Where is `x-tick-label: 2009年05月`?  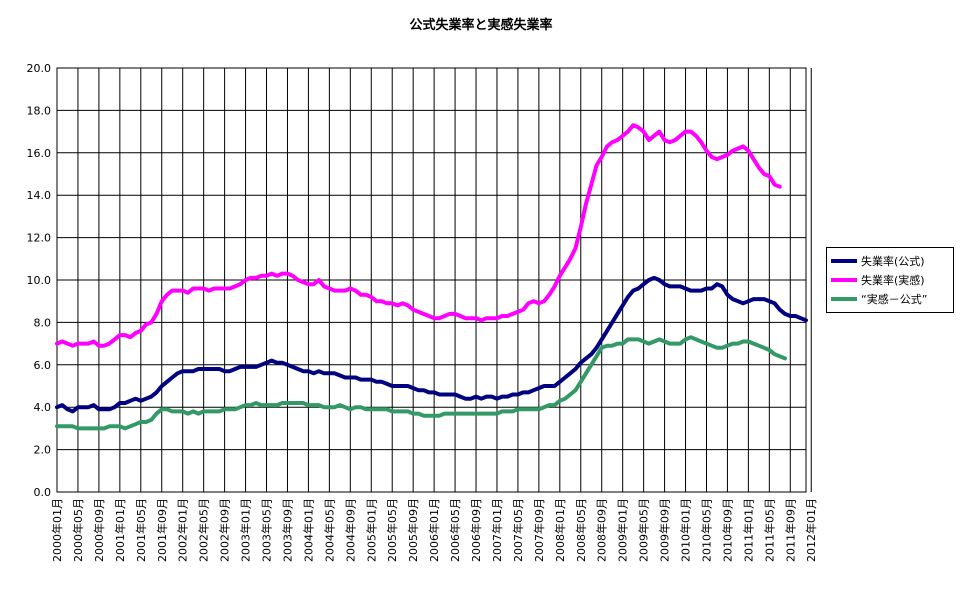 x-tick-label: 2009年05月 is located at coordinates (644, 530).